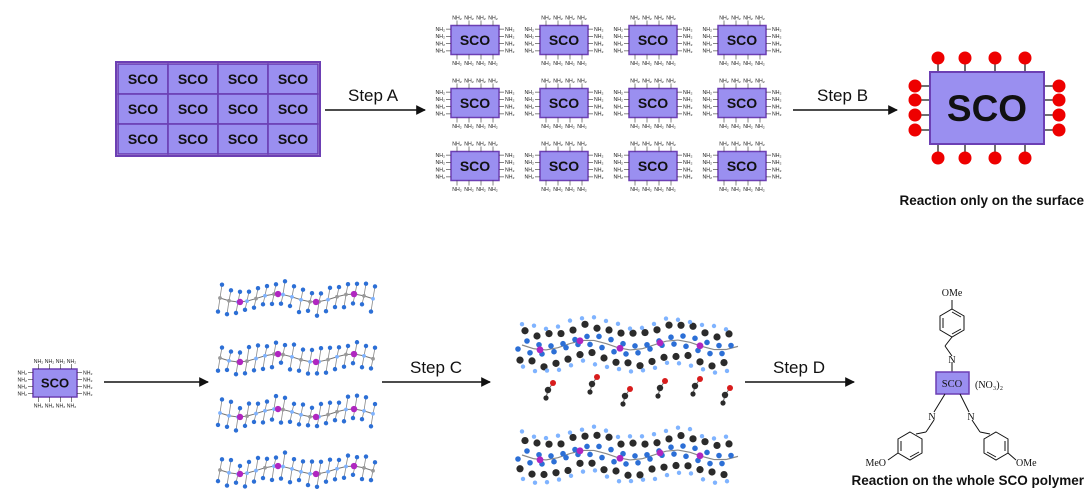  Describe the element at coordinates (243, 139) in the screenshot. I see `bulk-sco-cell` at that location.